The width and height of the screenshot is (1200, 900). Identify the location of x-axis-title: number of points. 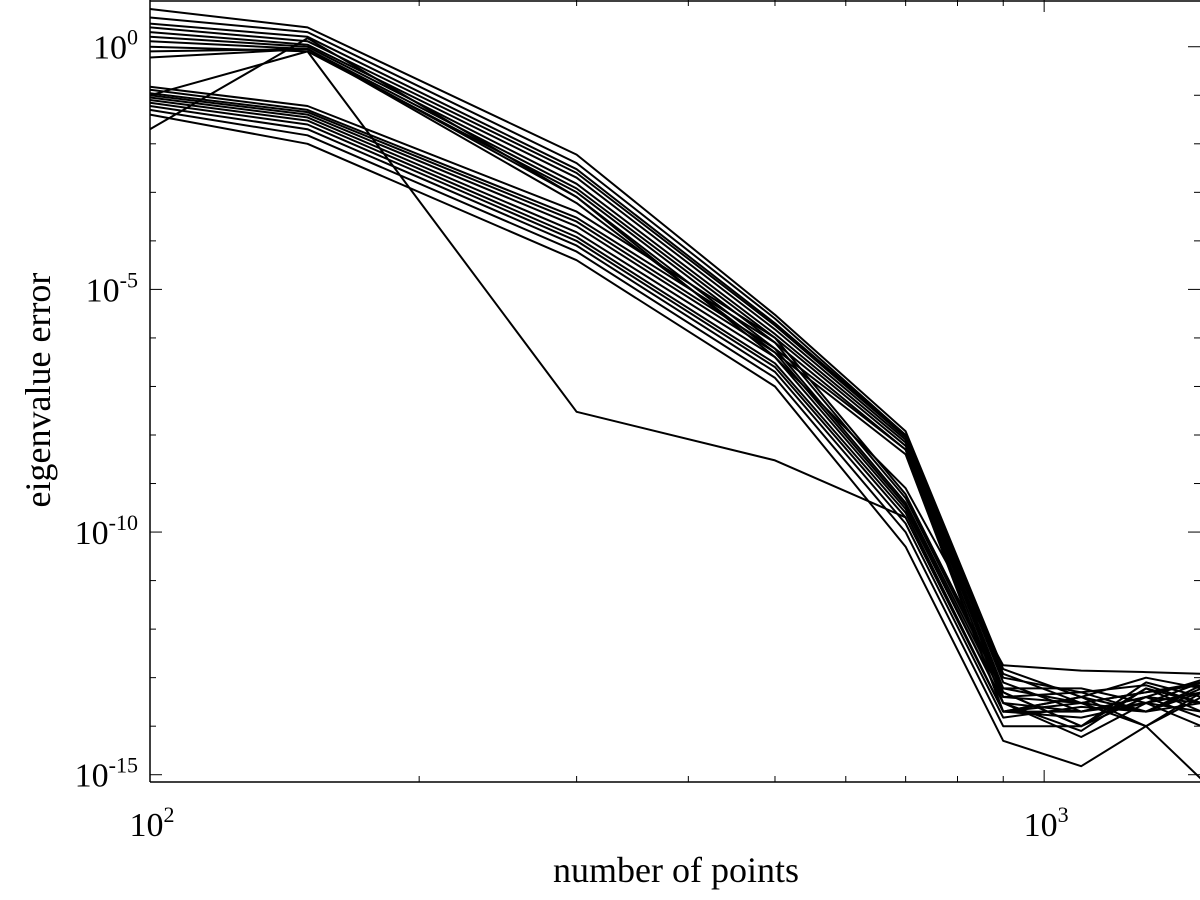
(676, 870).